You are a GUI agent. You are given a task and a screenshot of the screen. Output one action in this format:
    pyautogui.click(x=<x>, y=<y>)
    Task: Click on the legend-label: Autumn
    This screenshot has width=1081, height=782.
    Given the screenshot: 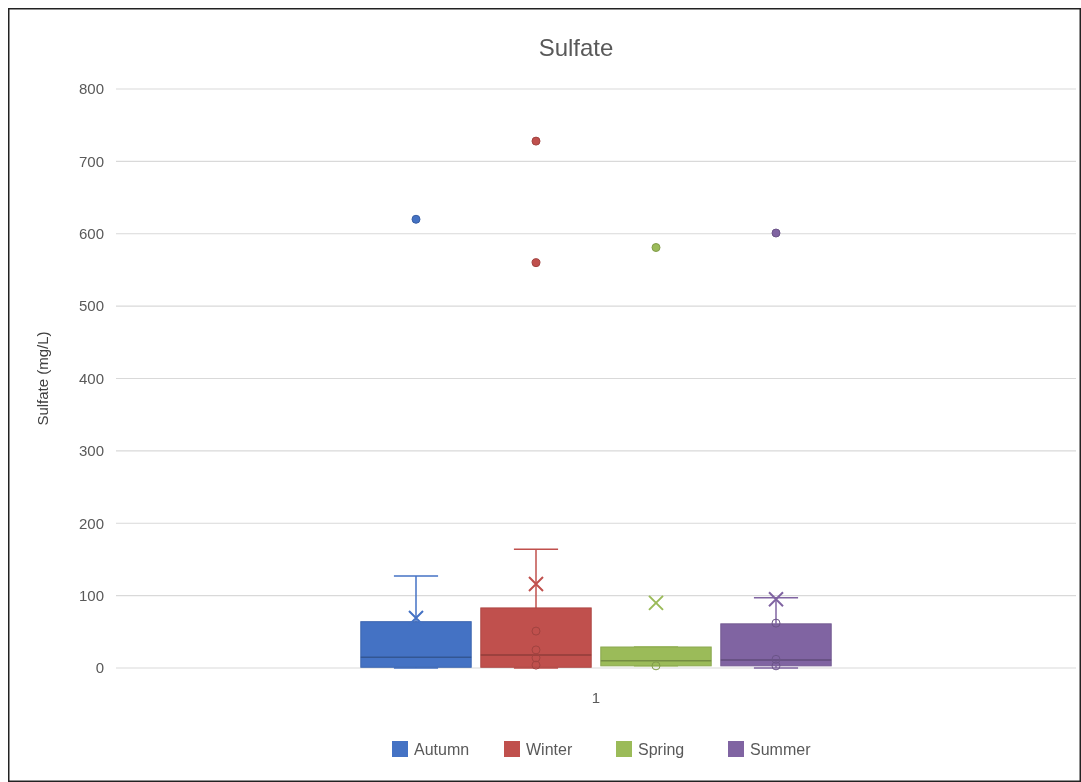 What is the action you would take?
    pyautogui.click(x=442, y=749)
    